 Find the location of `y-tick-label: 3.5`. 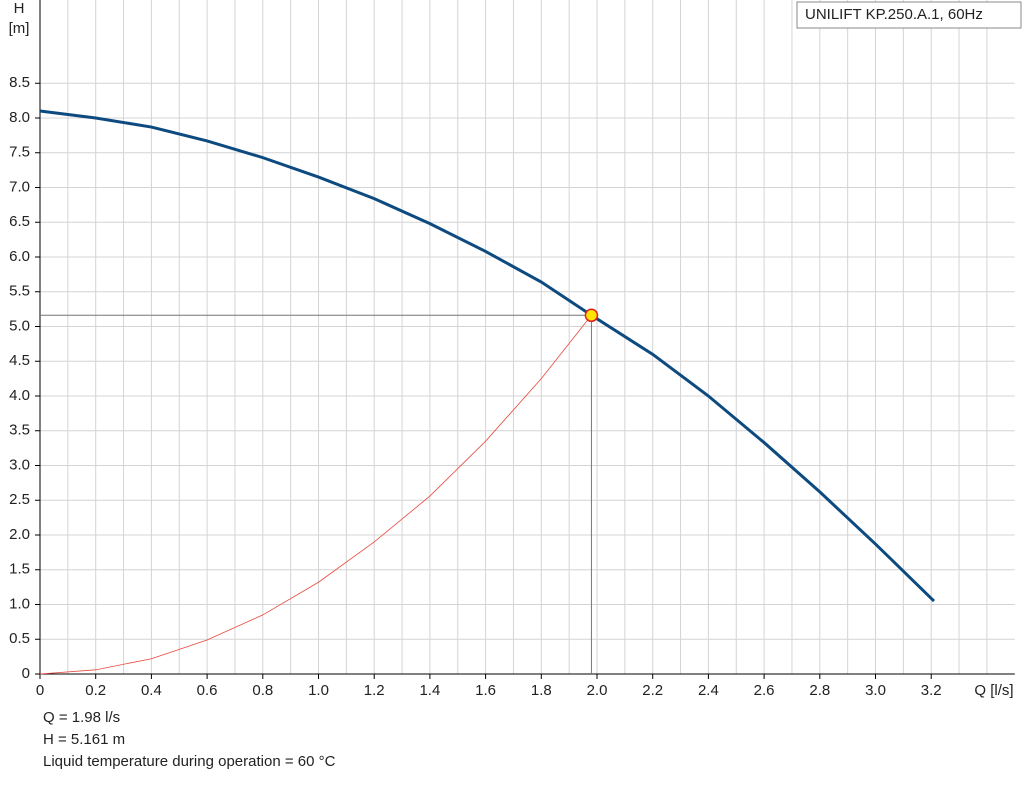

y-tick-label: 3.5 is located at coordinates (19, 430).